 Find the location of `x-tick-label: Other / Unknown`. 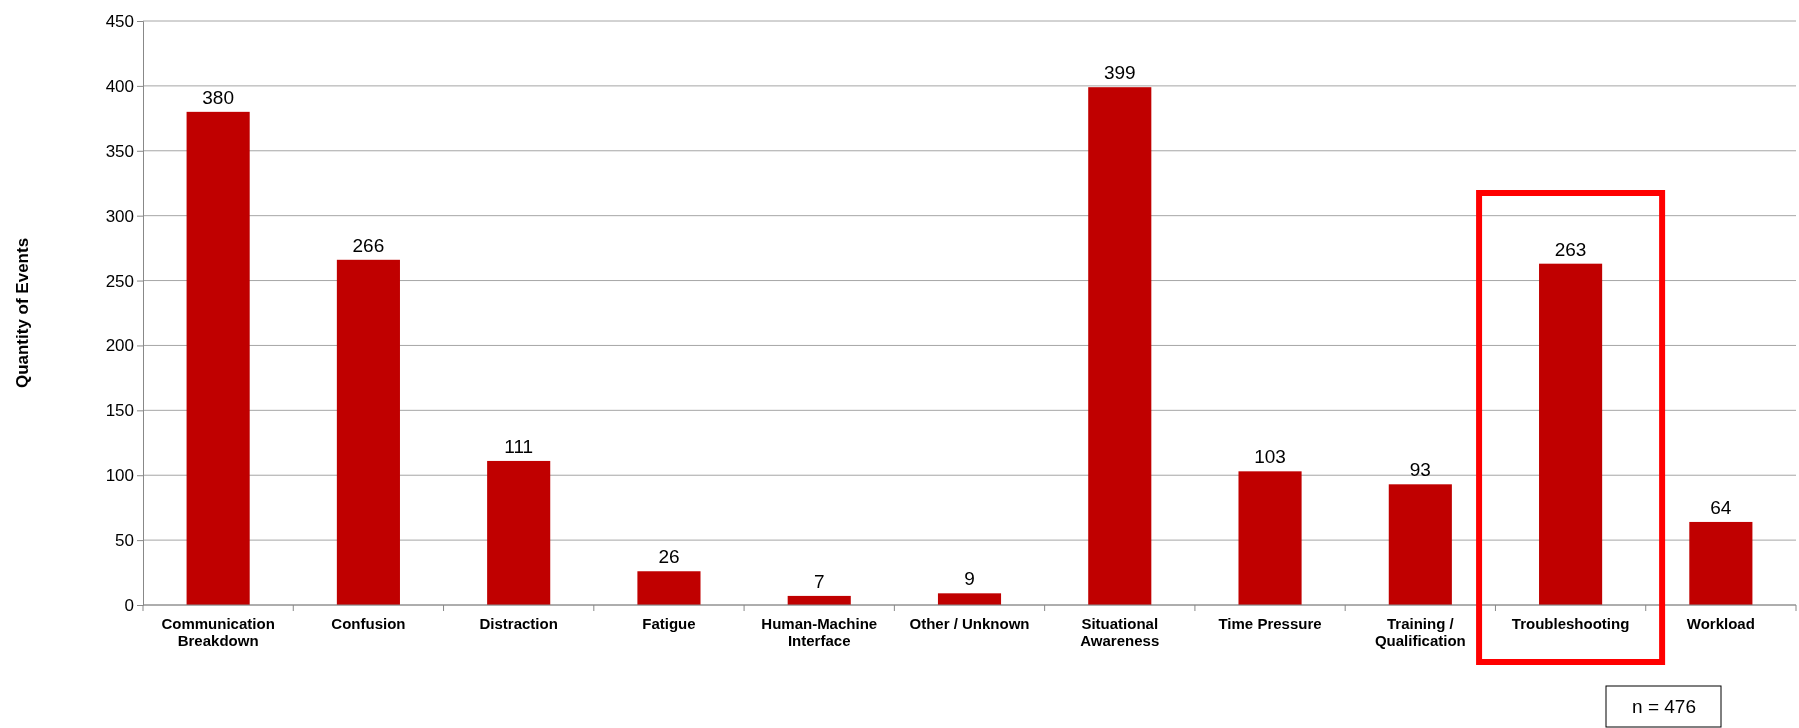

x-tick-label: Other / Unknown is located at coordinates (969, 623).